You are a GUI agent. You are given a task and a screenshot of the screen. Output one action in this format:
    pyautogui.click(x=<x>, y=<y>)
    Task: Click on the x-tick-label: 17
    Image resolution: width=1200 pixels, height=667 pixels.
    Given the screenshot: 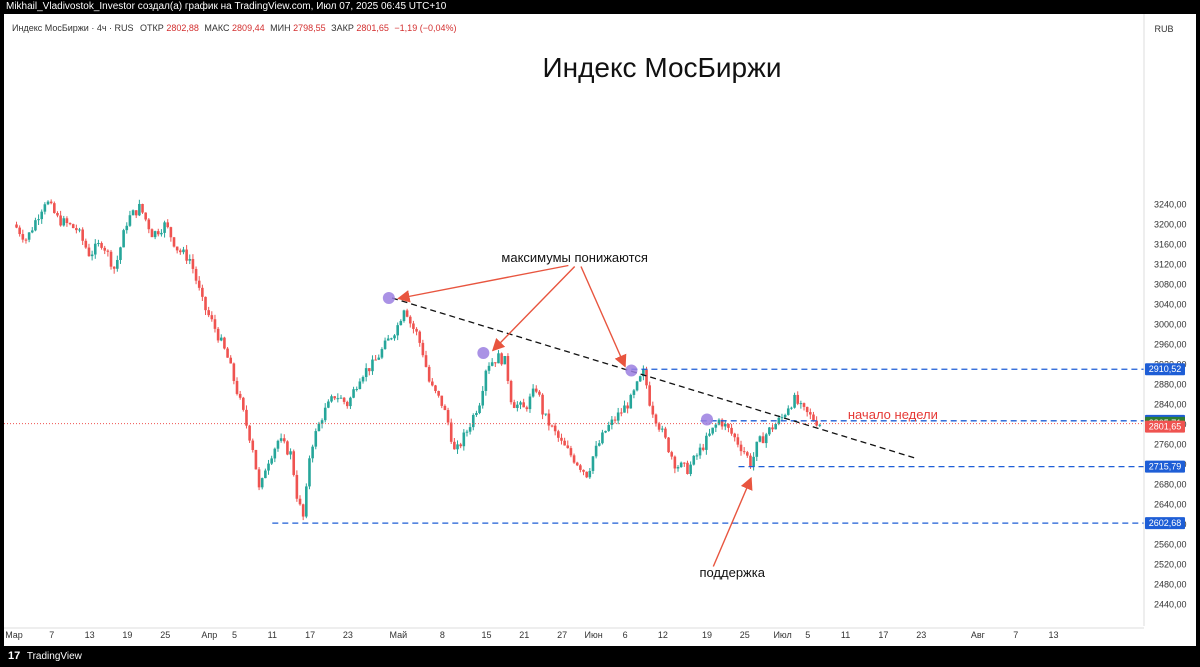 What is the action you would take?
    pyautogui.click(x=310, y=635)
    